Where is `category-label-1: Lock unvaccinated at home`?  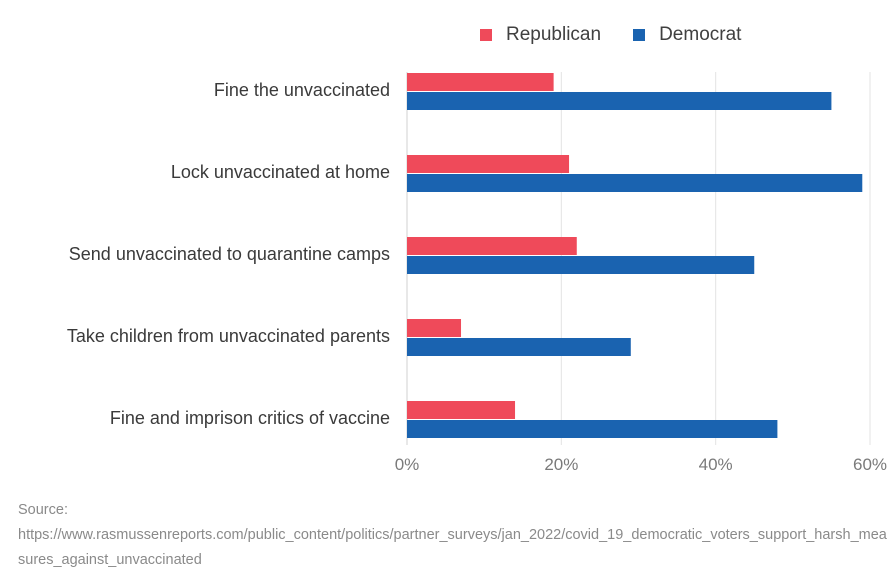 category-label-1: Lock unvaccinated at home is located at coordinates (280, 172).